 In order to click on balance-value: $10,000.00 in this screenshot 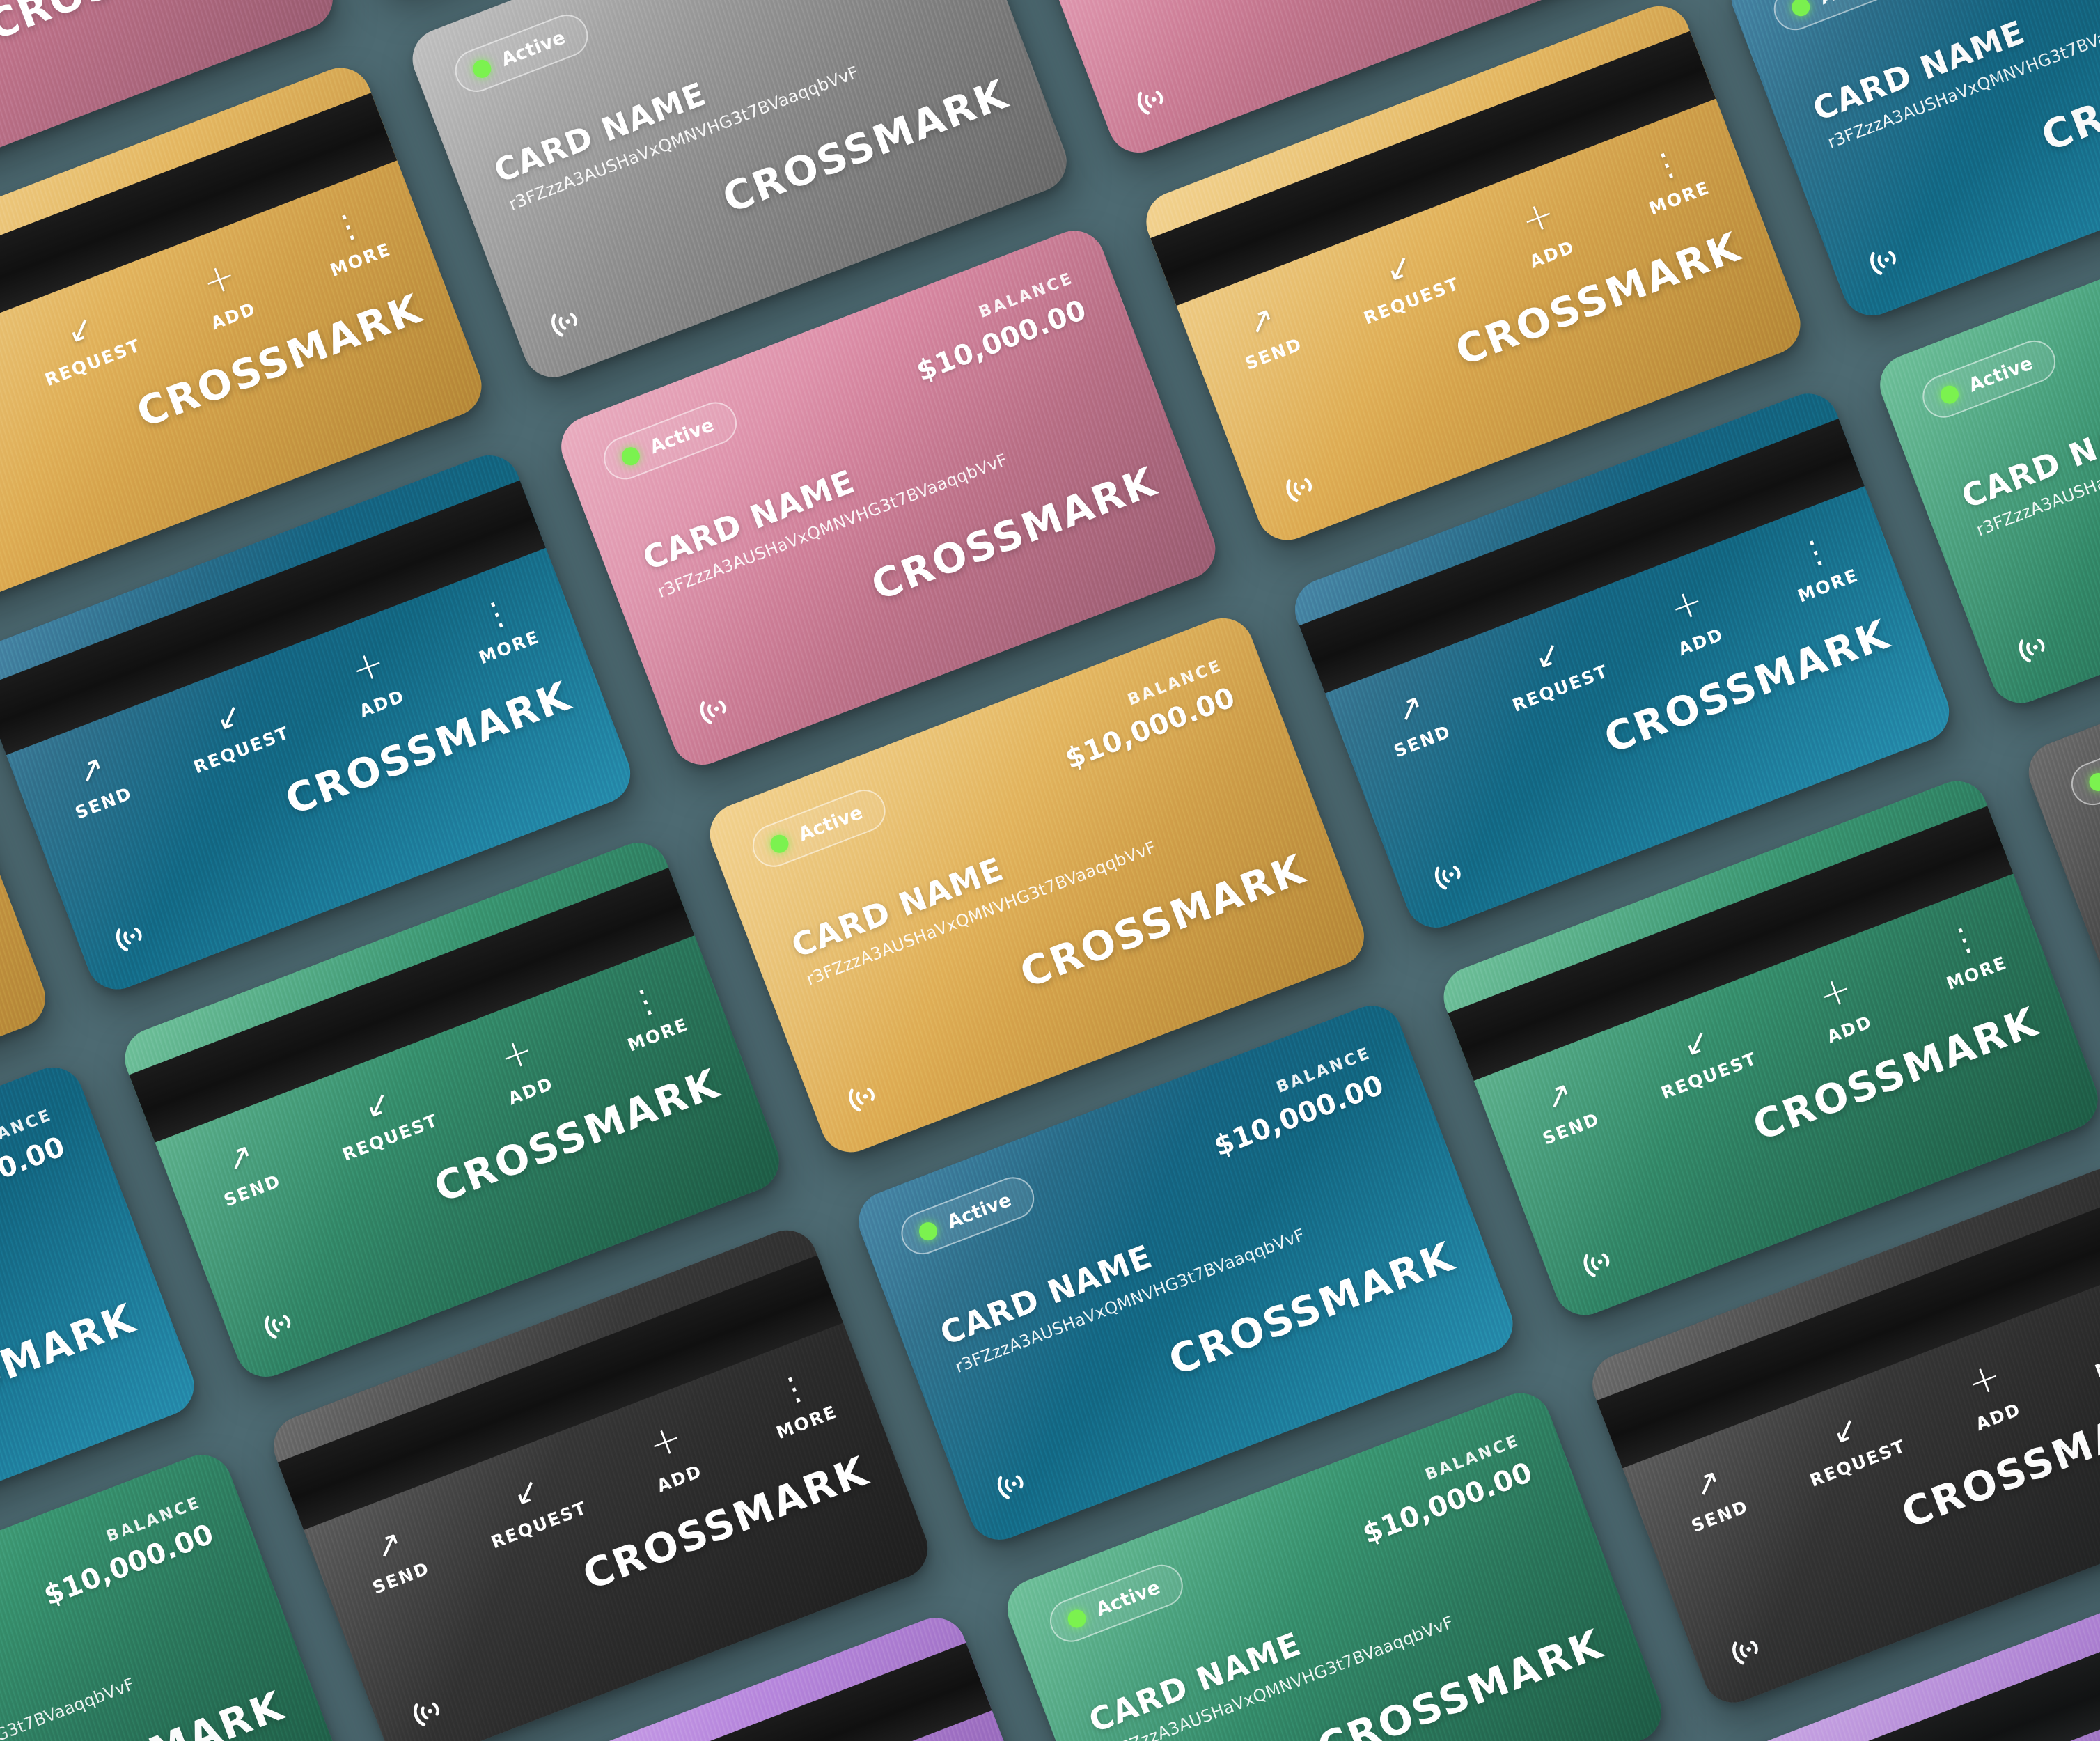, I will do `click(852, 0)`.